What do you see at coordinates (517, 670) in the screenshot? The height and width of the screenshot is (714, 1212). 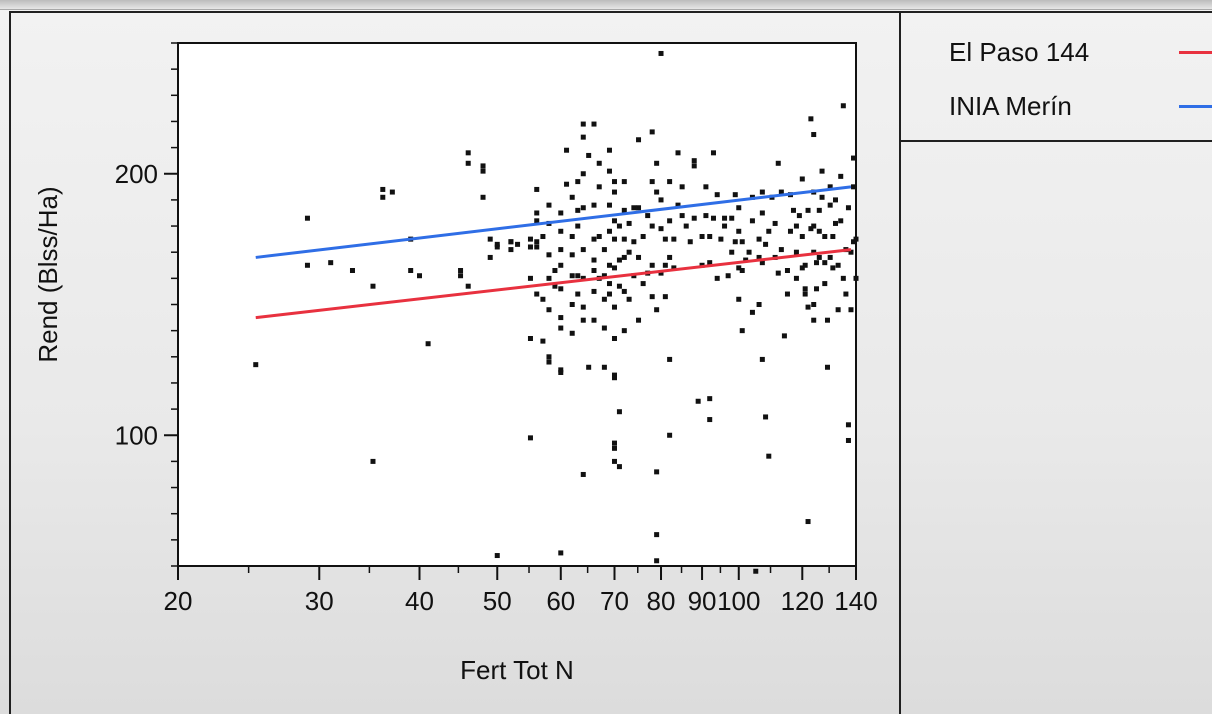 I see `x-axis-title: Fert Tot N` at bounding box center [517, 670].